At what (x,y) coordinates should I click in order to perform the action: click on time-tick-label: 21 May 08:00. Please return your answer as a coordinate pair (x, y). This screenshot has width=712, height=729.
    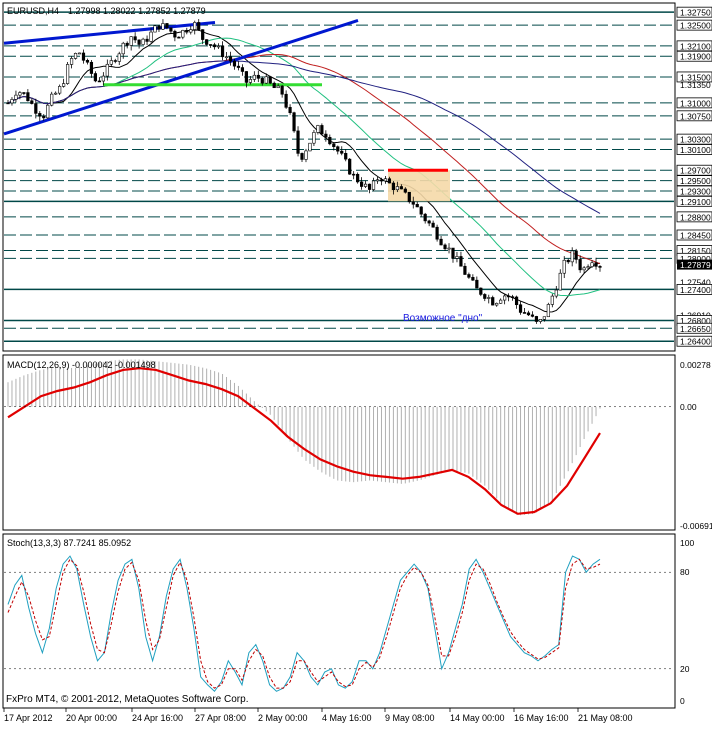
    Looking at the image, I should click on (605, 718).